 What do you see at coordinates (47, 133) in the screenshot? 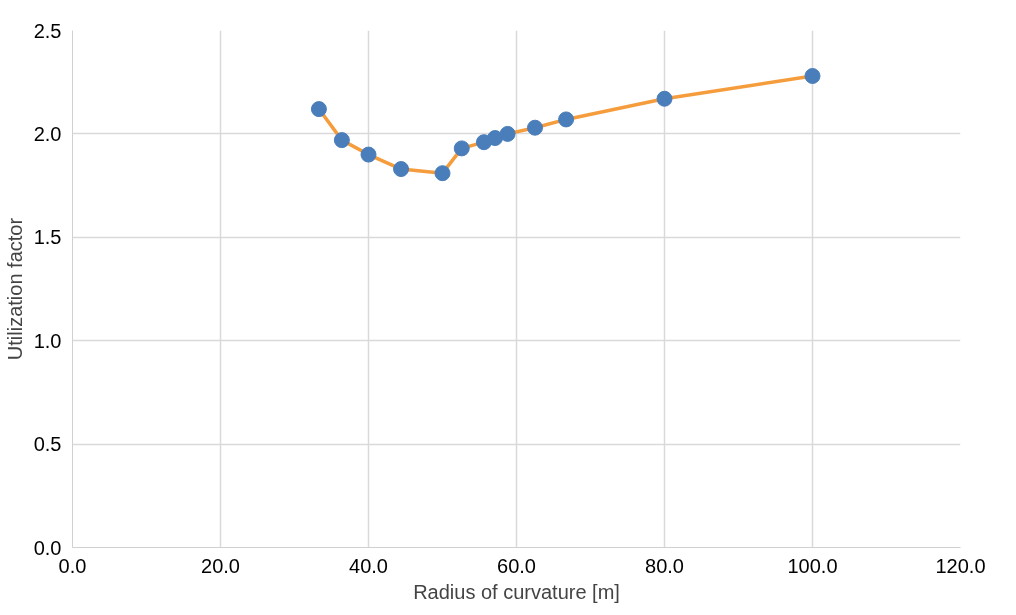
I see `y-tick-label: 2.0` at bounding box center [47, 133].